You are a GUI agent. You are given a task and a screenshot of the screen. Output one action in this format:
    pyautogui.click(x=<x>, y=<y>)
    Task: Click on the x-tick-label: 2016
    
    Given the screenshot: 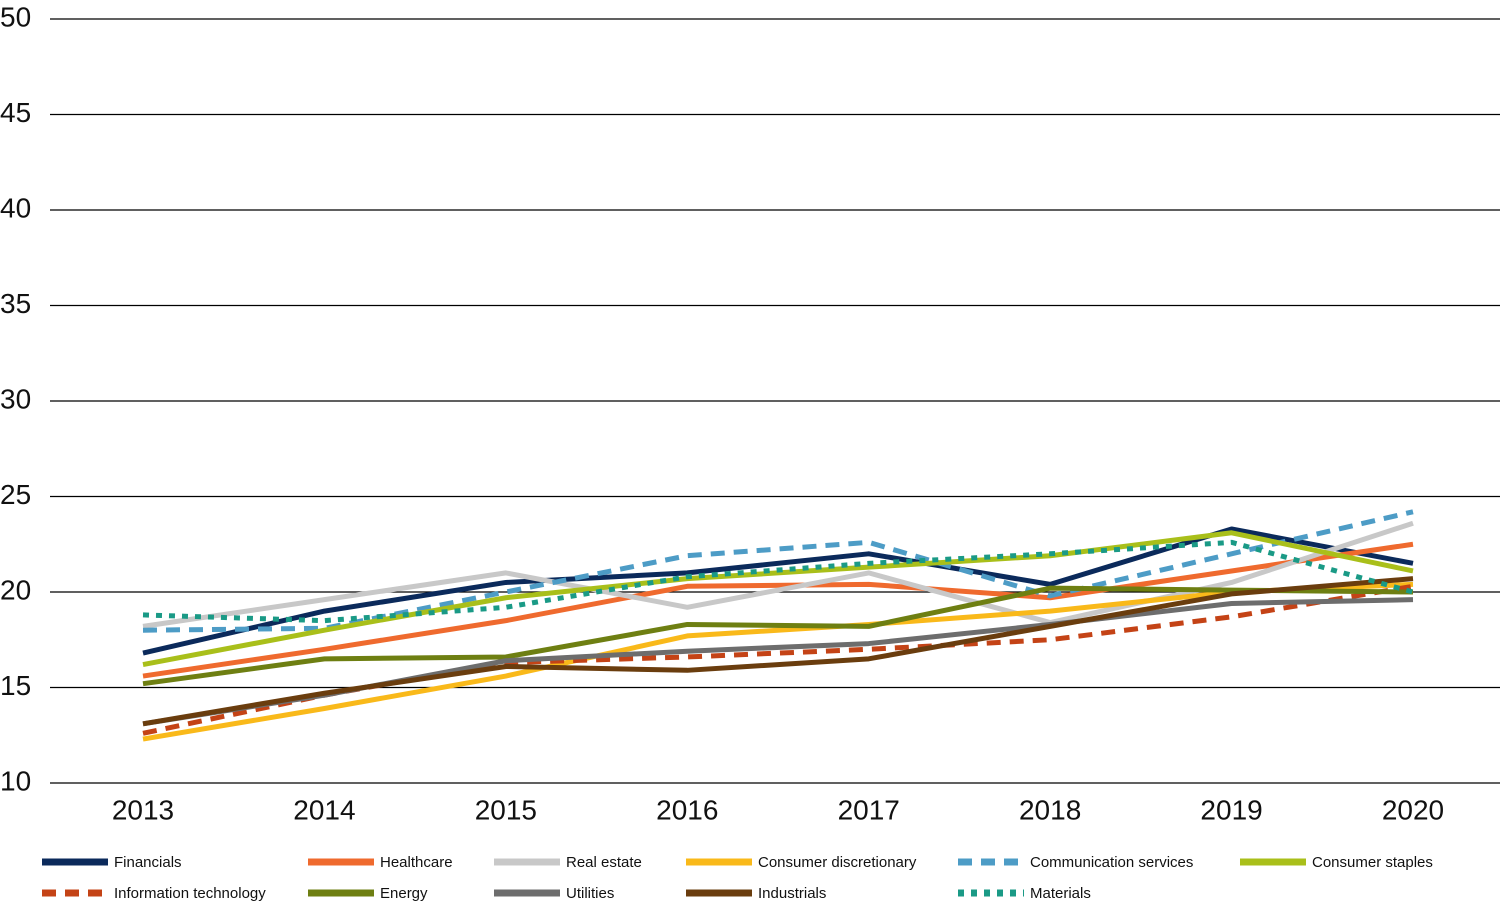 What is the action you would take?
    pyautogui.click(x=687, y=809)
    